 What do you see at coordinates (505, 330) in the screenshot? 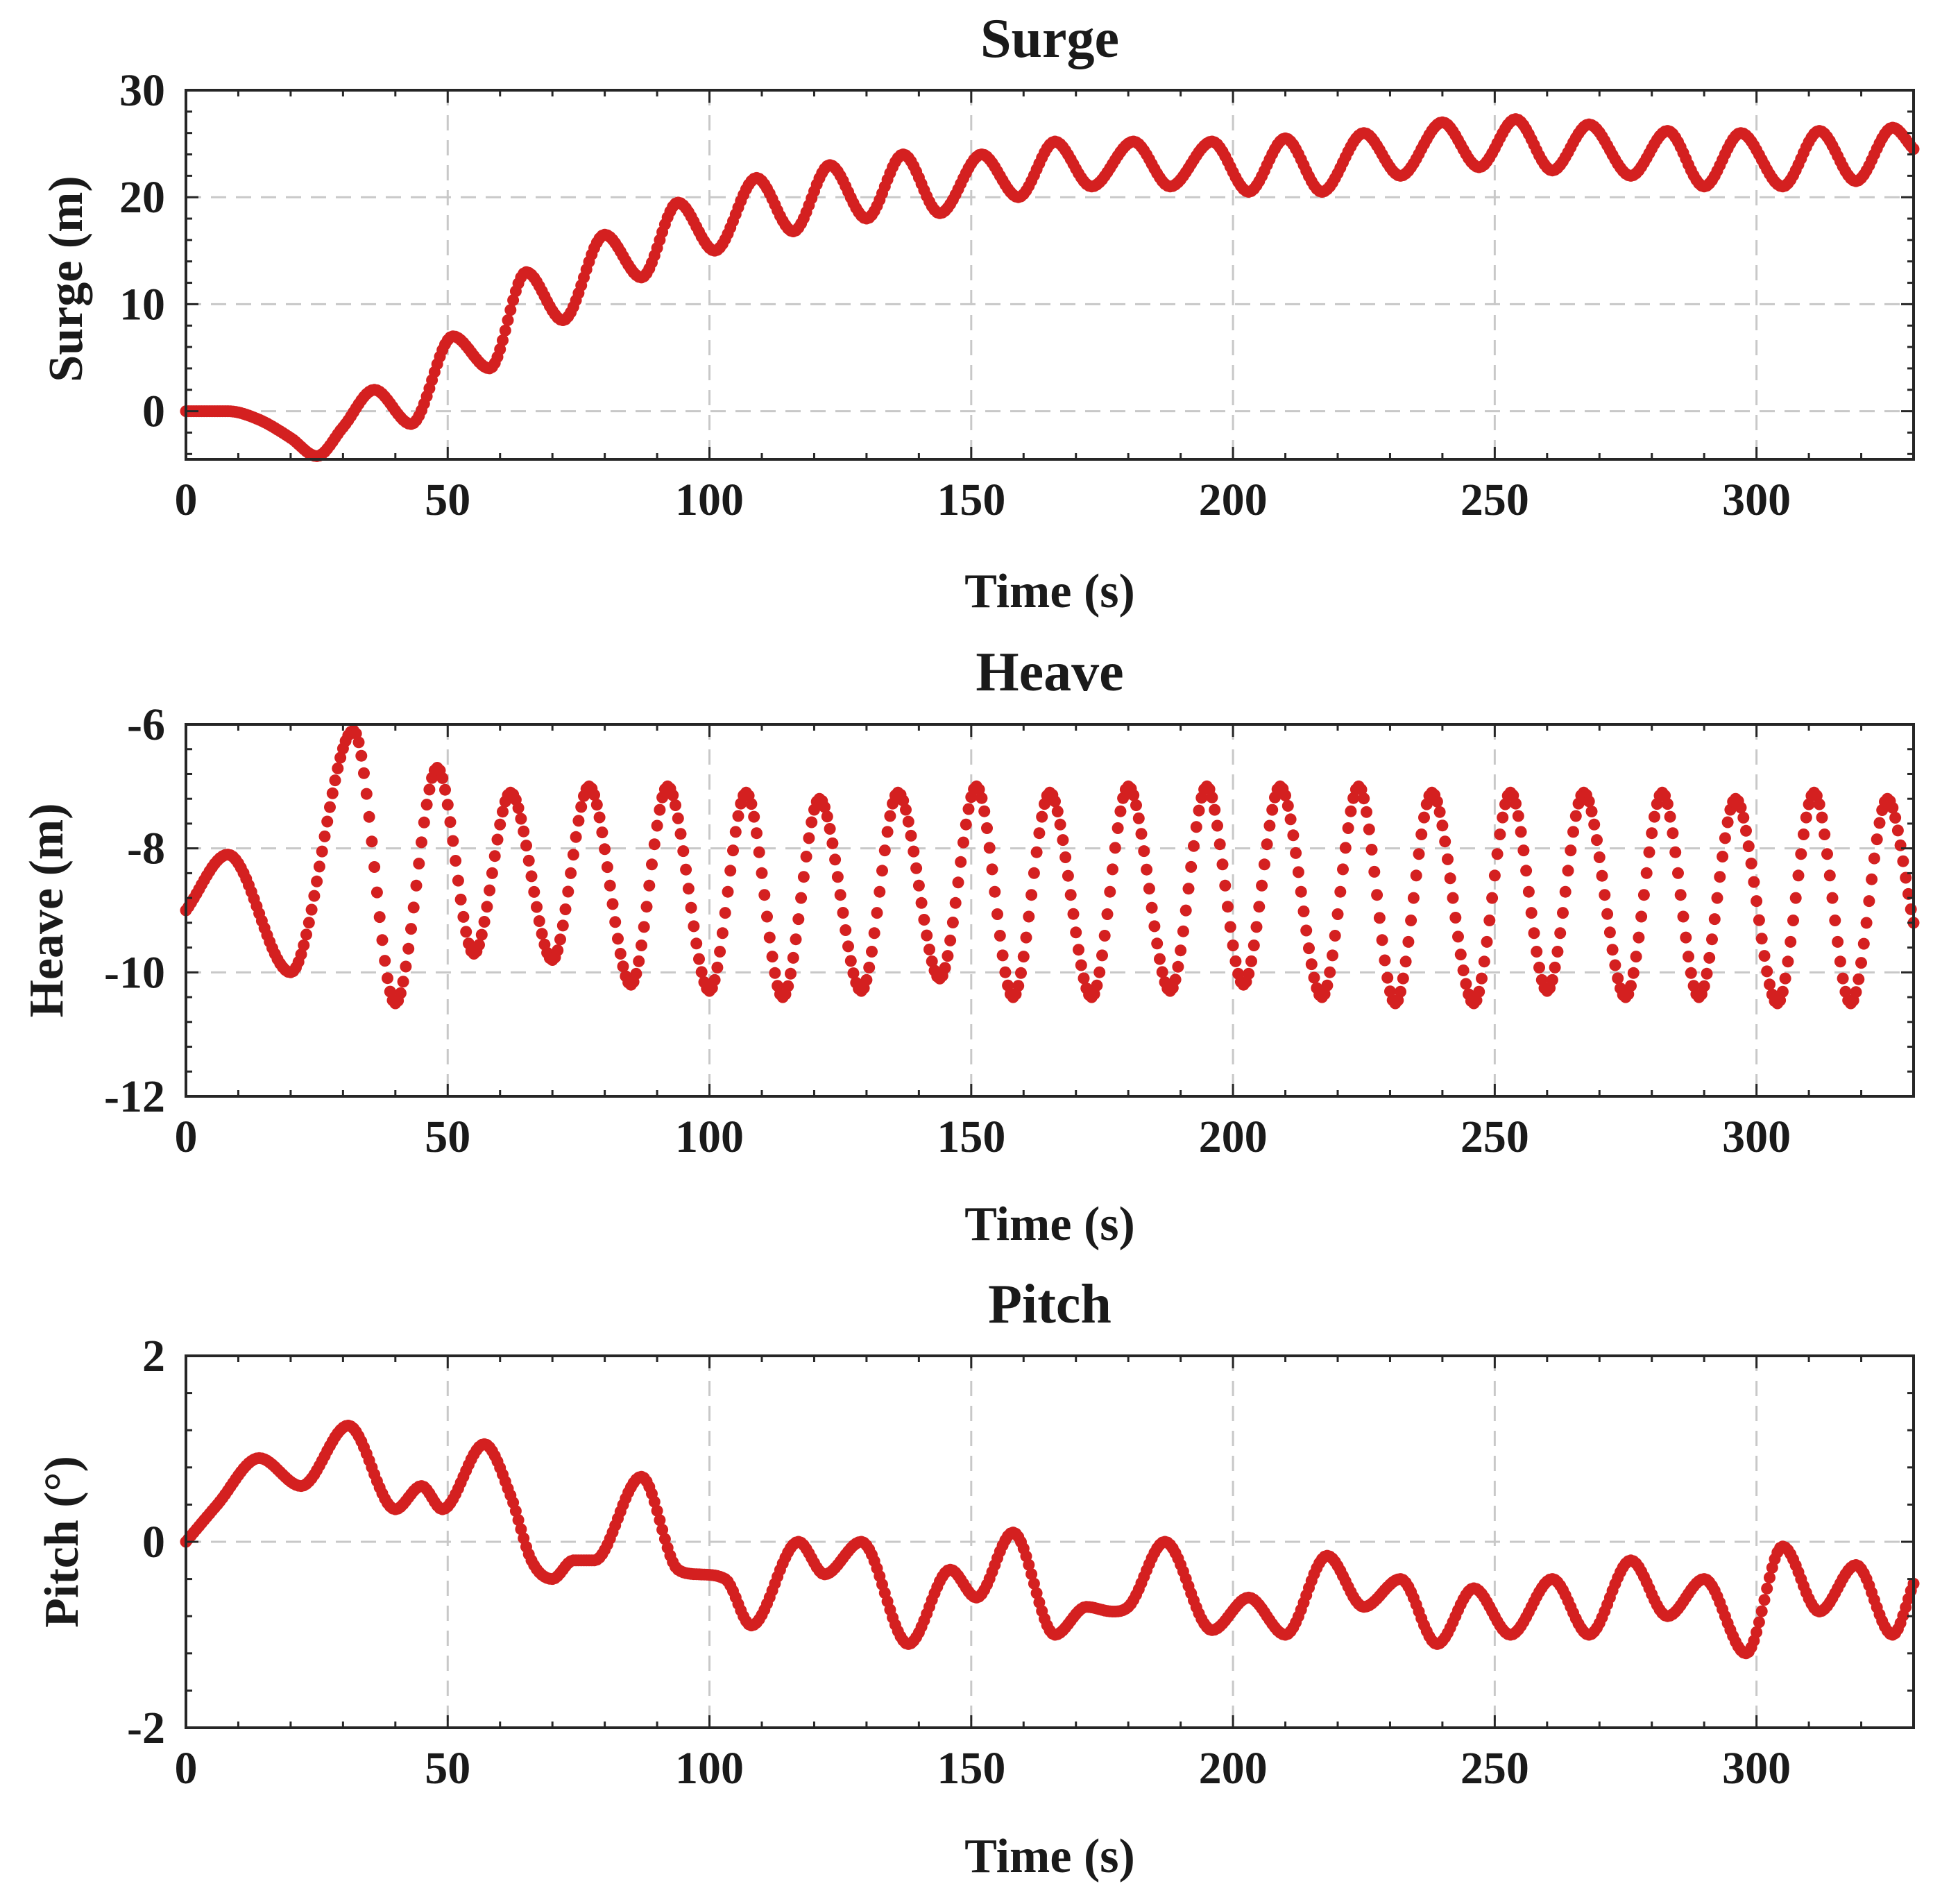
I see `surge-data-point` at bounding box center [505, 330].